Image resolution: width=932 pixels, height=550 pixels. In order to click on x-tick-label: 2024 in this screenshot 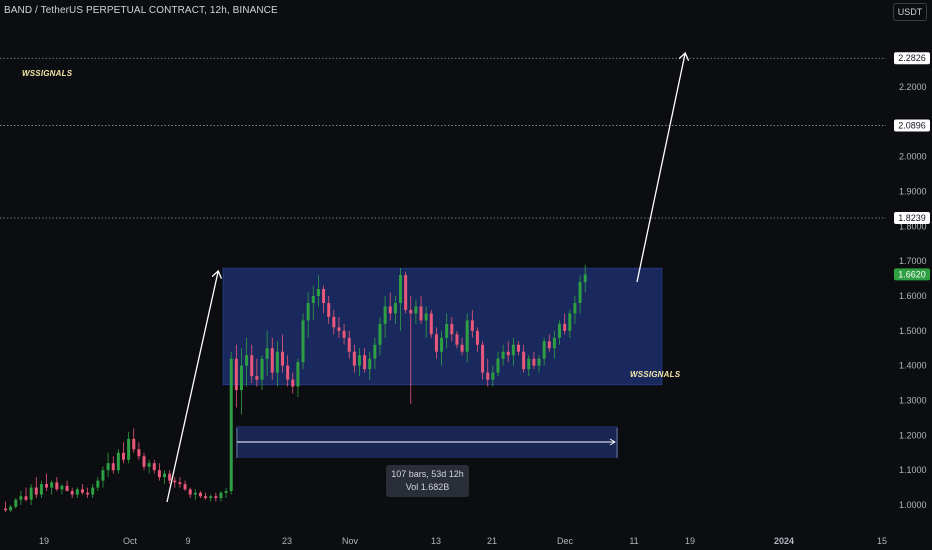, I will do `click(784, 541)`.